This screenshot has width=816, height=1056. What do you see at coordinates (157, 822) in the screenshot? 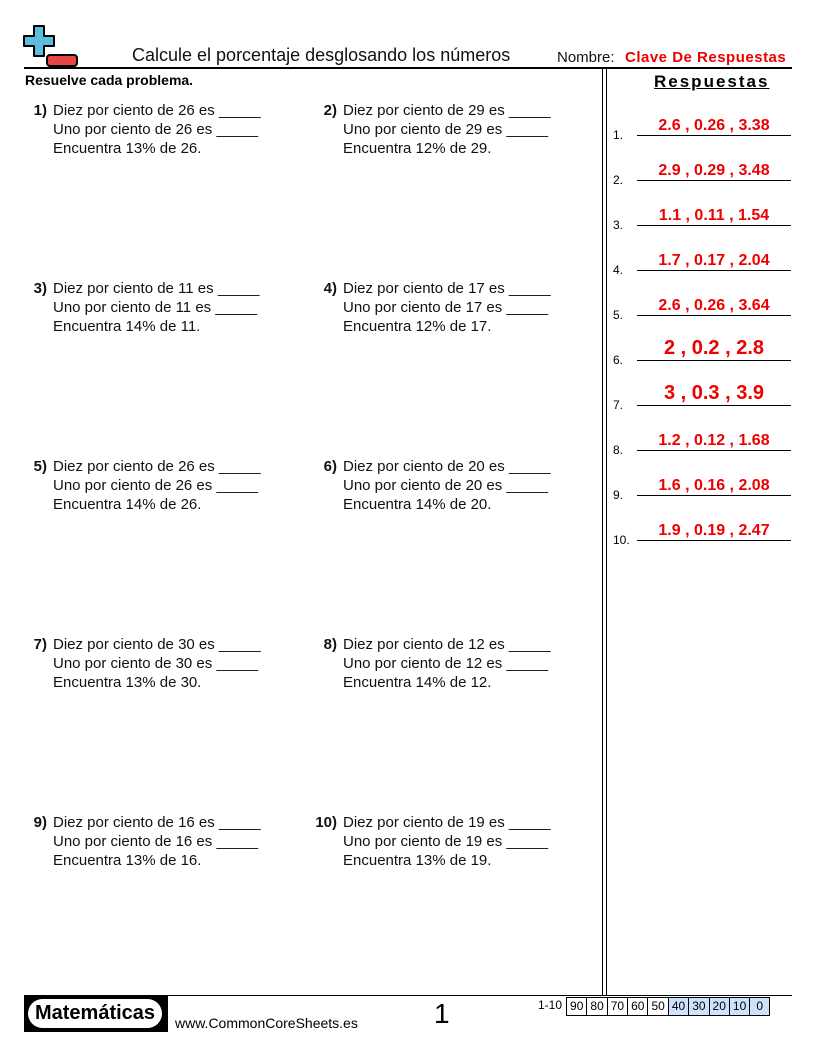
I see `problem-line: Diez por ciento de 16 es _____` at bounding box center [157, 822].